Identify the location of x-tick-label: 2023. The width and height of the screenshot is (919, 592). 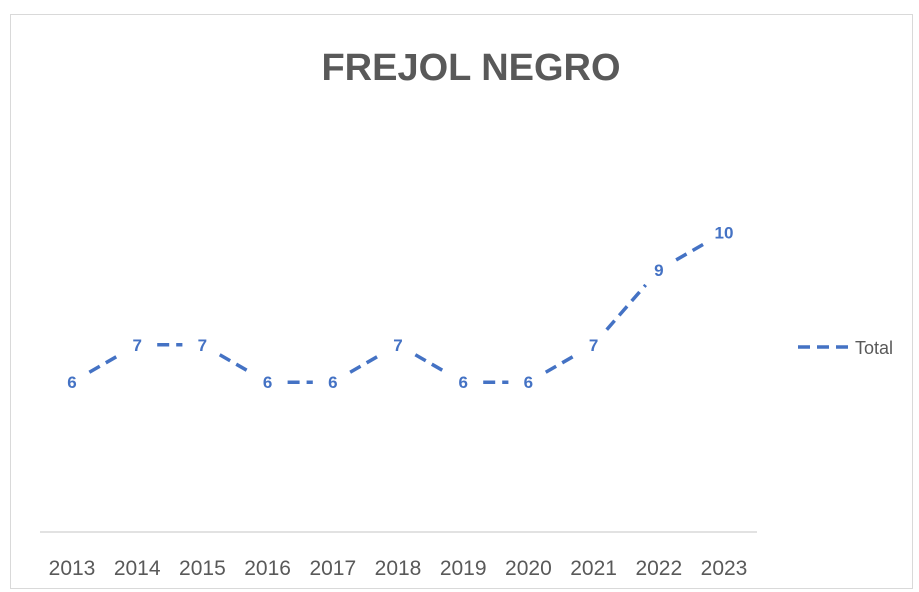
(724, 568).